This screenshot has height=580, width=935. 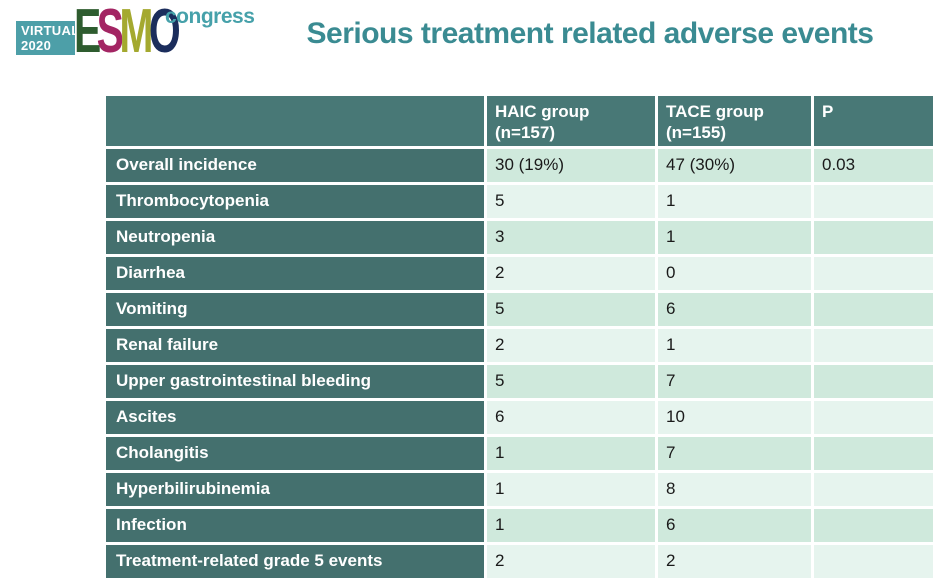 What do you see at coordinates (210, 16) in the screenshot?
I see `congress-label: congress` at bounding box center [210, 16].